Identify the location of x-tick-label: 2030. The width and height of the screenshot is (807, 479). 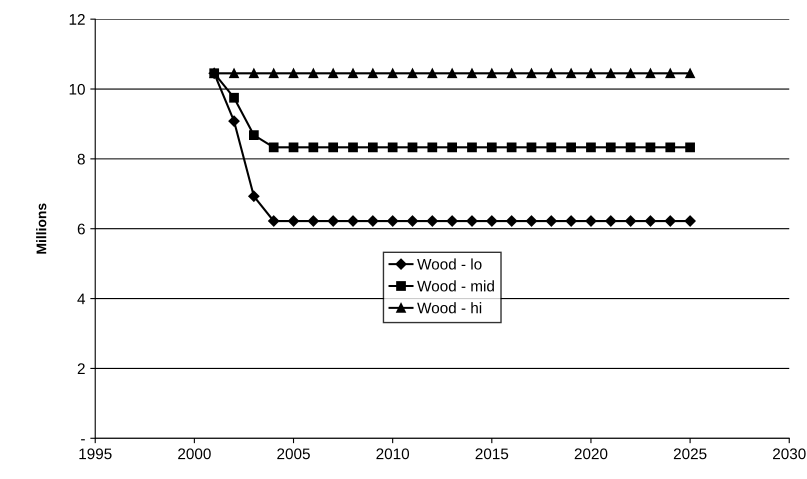
(789, 454).